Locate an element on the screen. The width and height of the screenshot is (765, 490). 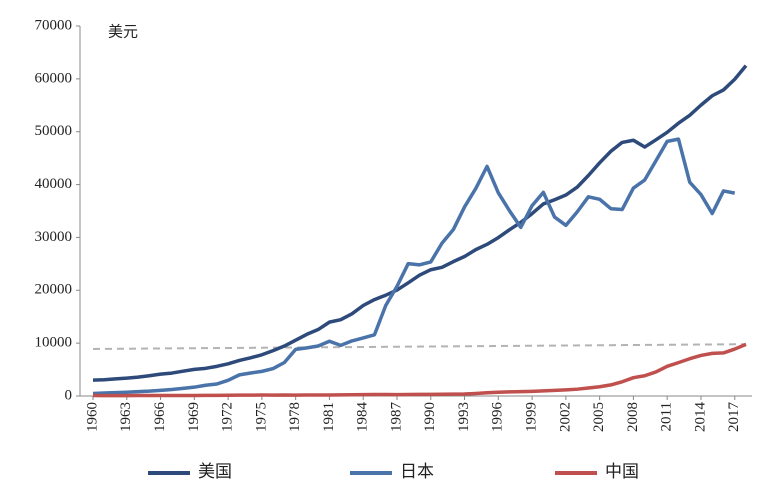
x-tick-label: 1981 is located at coordinates (329, 417).